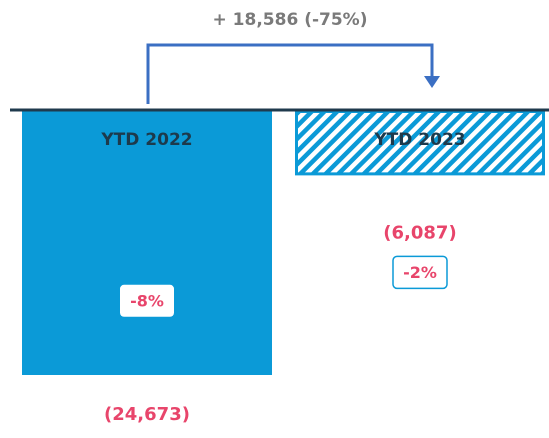  What do you see at coordinates (419, 232) in the screenshot?
I see `value-label: (6,087)` at bounding box center [419, 232].